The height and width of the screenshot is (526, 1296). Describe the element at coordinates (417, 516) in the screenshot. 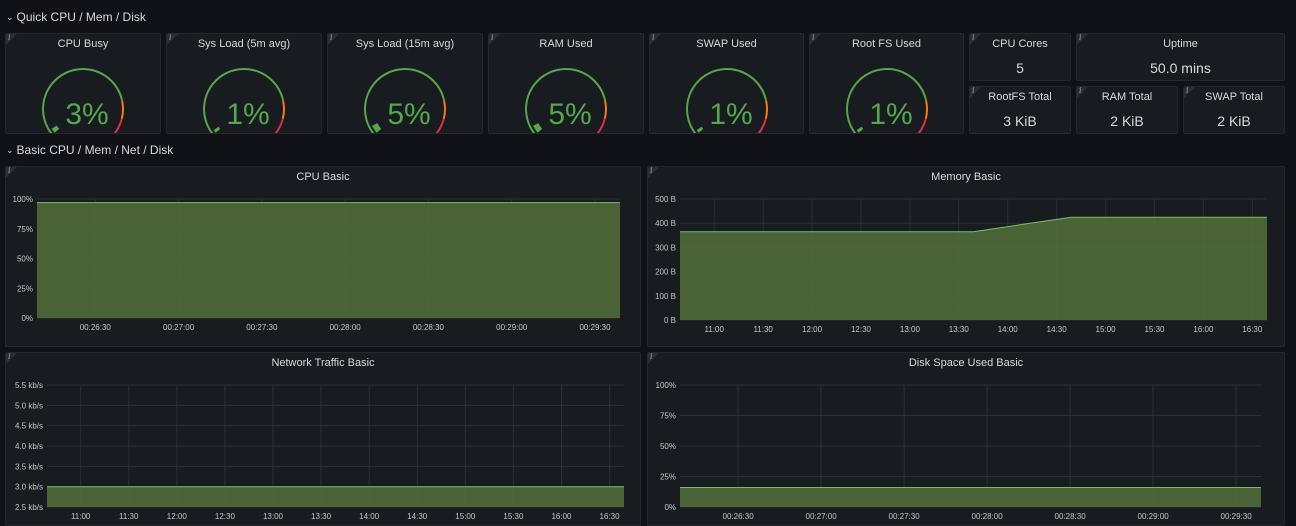

I see `x-tick-label: 14:30` at that location.